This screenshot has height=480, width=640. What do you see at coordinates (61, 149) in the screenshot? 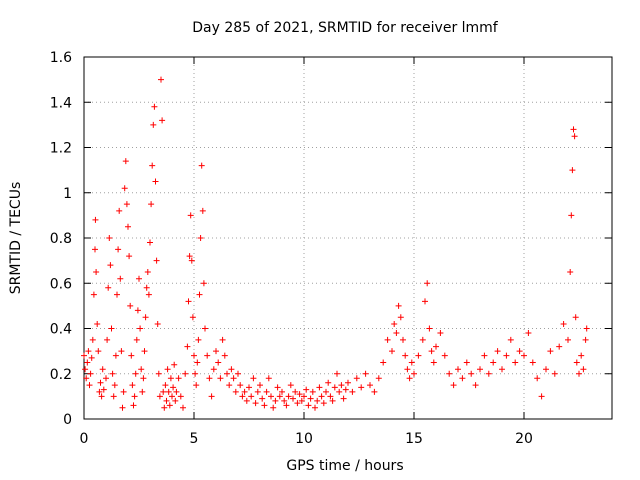
I see `y-tick-label: 1.2` at bounding box center [61, 149].